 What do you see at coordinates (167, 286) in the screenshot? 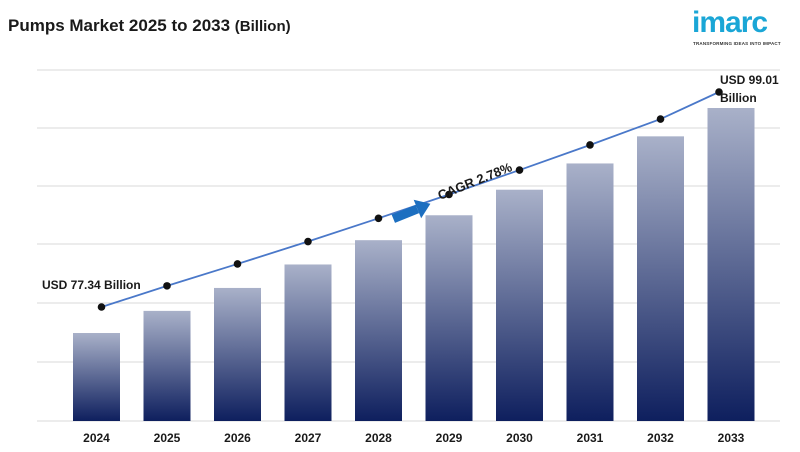
I see `trend-point-2025` at bounding box center [167, 286].